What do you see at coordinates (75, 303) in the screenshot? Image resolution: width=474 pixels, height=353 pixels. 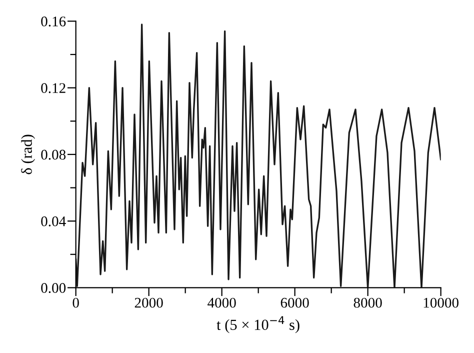 I see `x-tick-label: 0` at bounding box center [75, 303].